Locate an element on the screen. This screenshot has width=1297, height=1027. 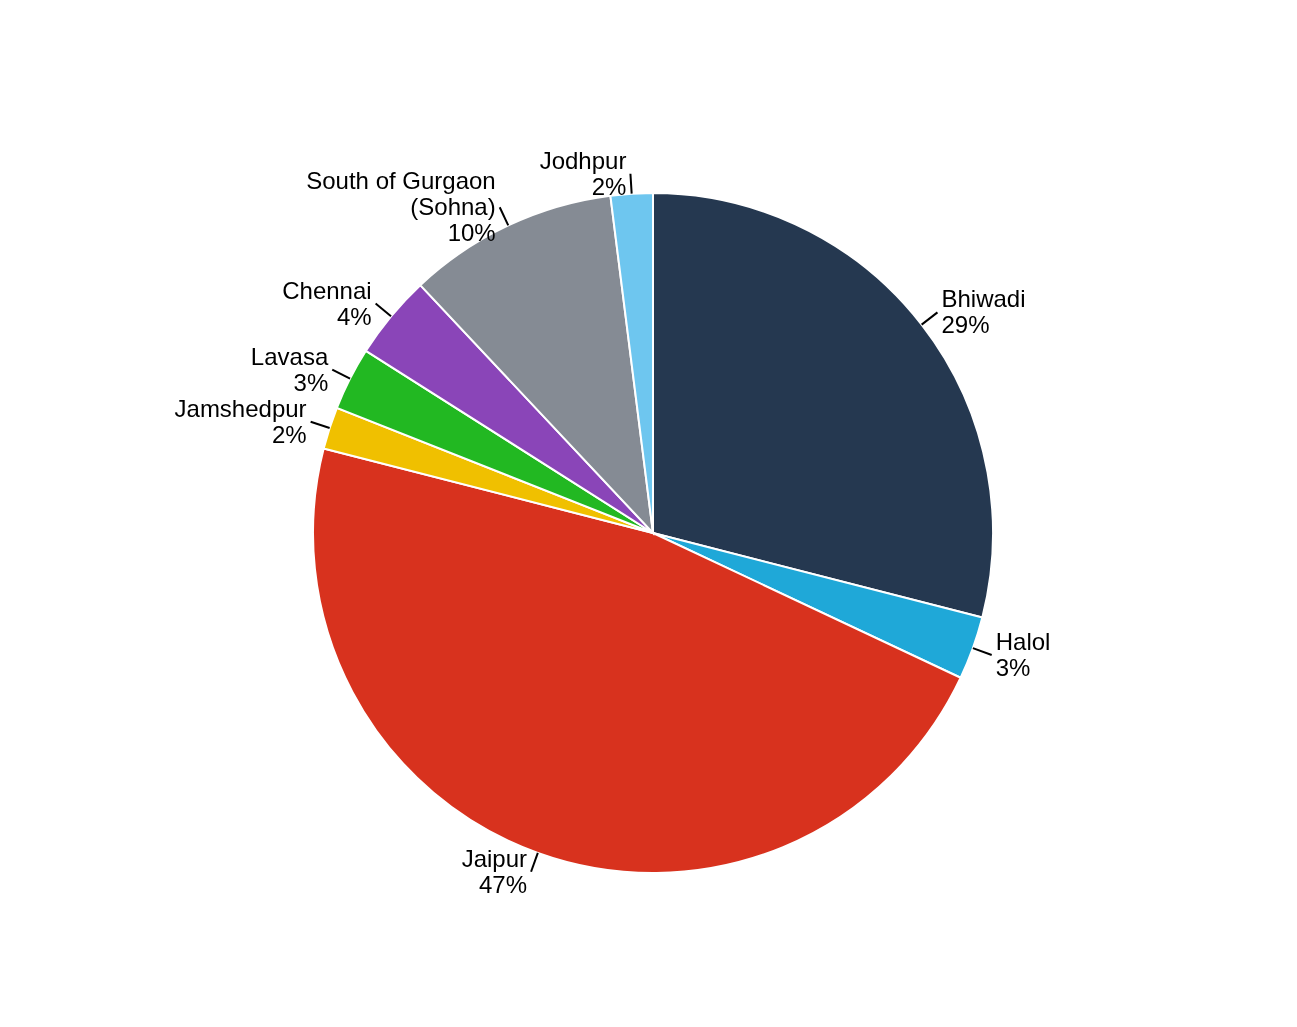
slice-label: Bhiwadi is located at coordinates (983, 299).